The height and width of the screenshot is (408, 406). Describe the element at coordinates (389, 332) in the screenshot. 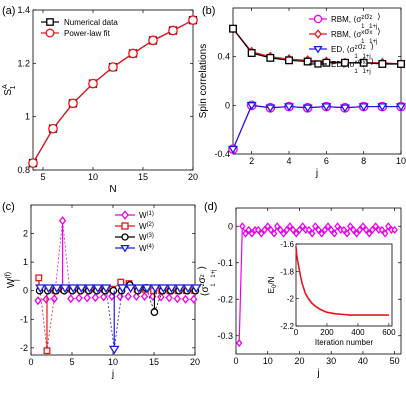

I see `inset-x-tick-label: 600` at that location.